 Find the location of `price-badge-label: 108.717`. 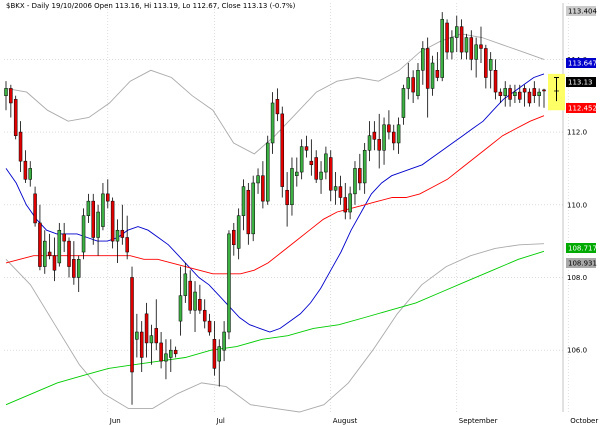

price-badge-label: 108.717 is located at coordinates (582, 249).